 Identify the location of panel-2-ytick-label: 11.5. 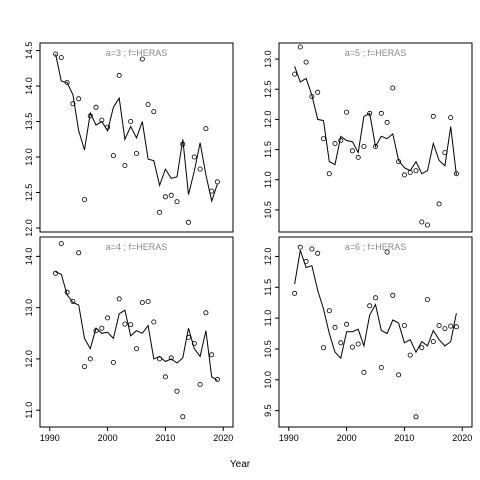
(268, 149).